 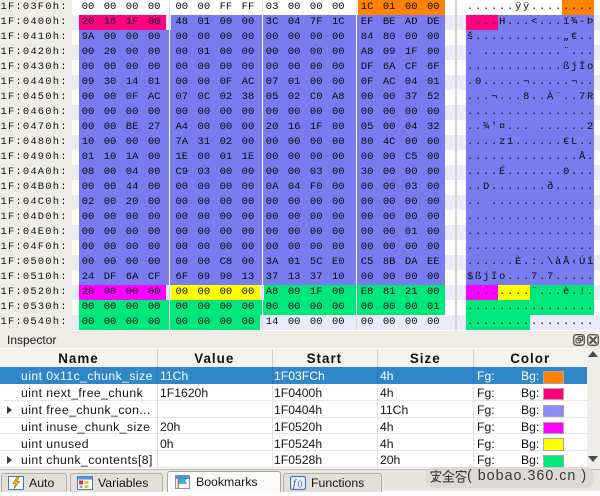 I want to click on svg-text: f, so click(x=295, y=484).